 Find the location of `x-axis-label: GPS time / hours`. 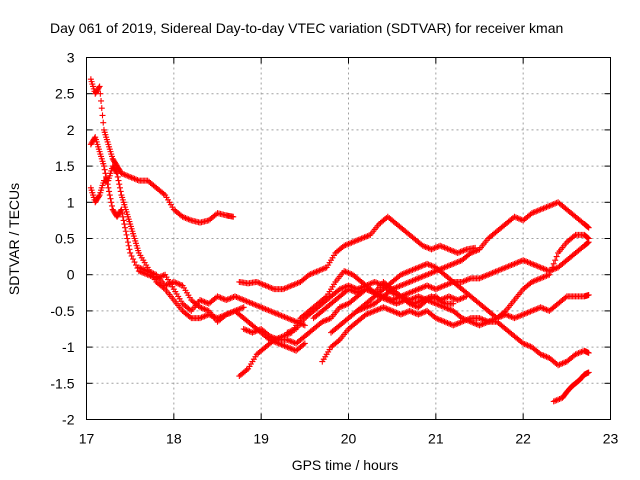

x-axis-label: GPS time / hours is located at coordinates (345, 465).